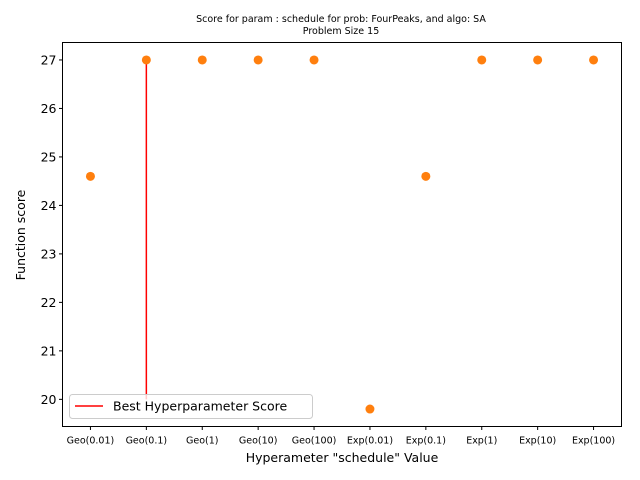 The width and height of the screenshot is (640, 480). Describe the element at coordinates (49, 205) in the screenshot. I see `y-tick-label: 24` at that location.